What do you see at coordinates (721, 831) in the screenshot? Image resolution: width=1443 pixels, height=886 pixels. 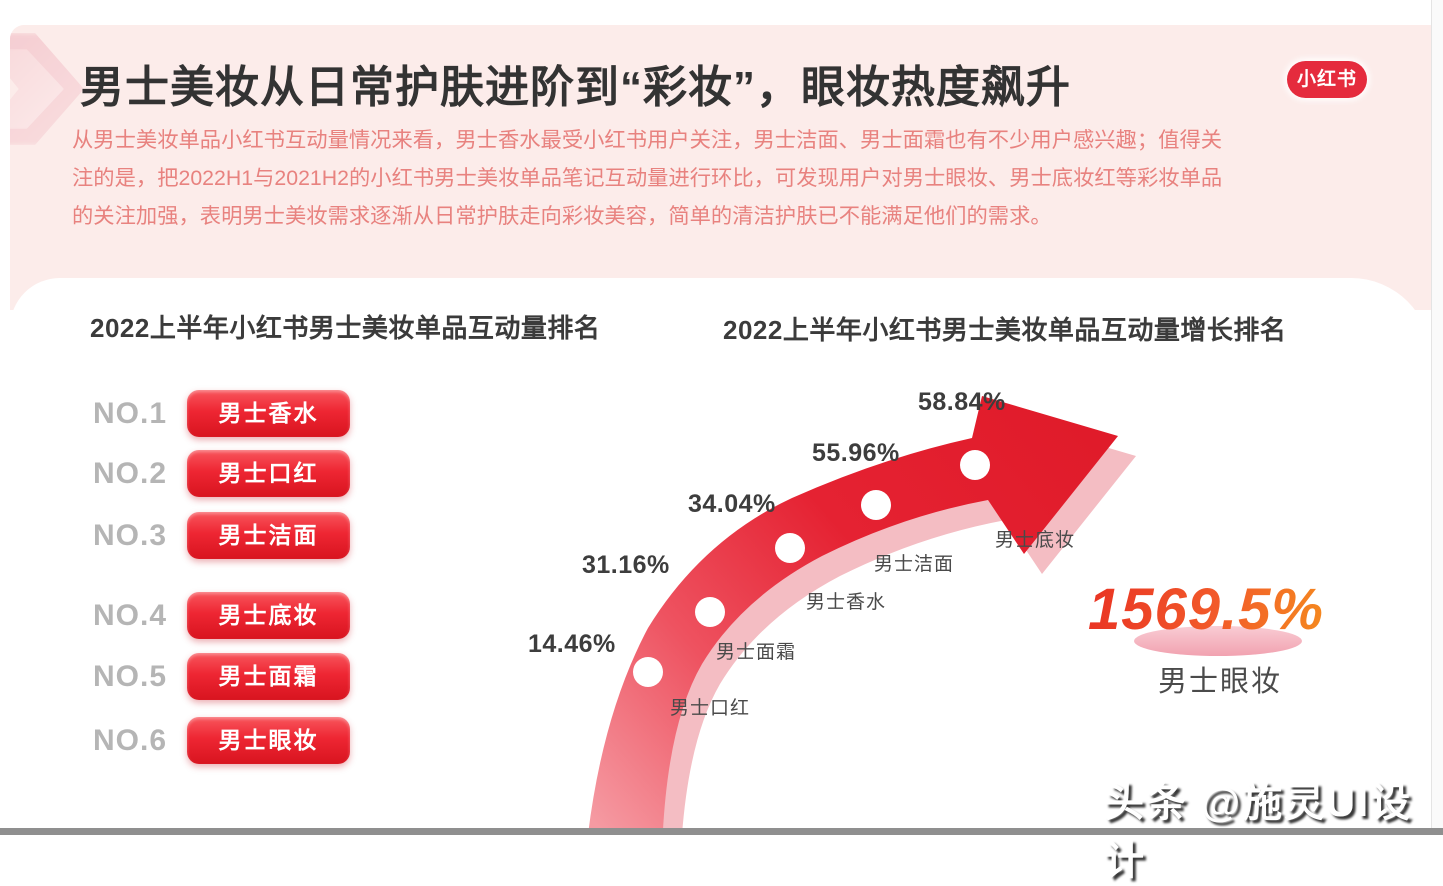 I see `window-bottom-edge` at bounding box center [721, 831].